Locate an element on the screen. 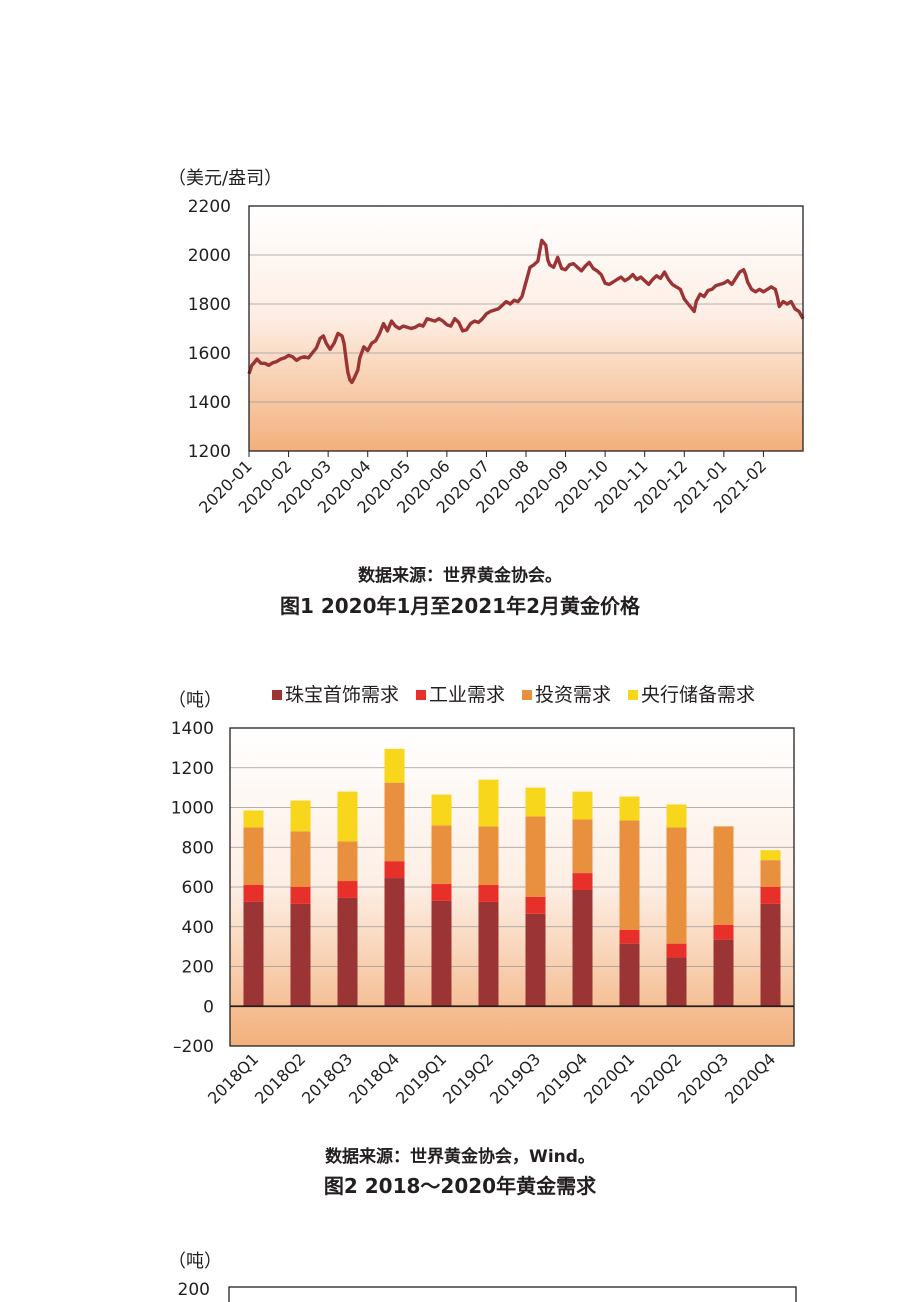 The height and width of the screenshot is (1302, 920). x-tick-label: 2018Q4 is located at coordinates (374, 1078).